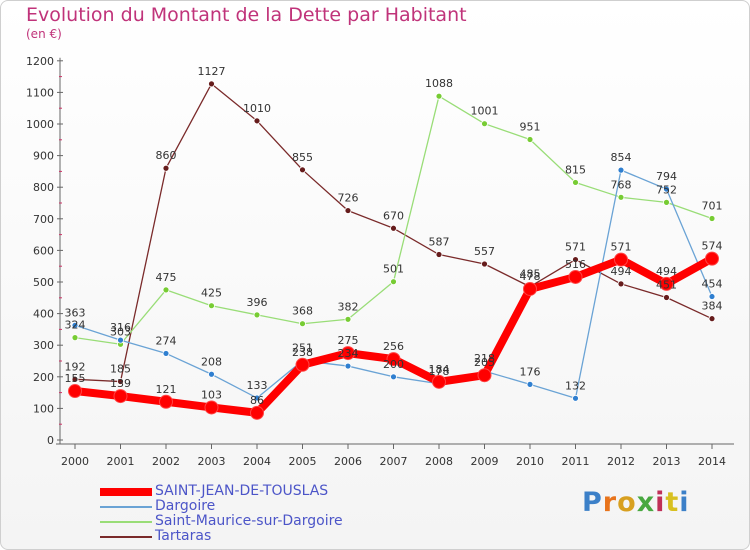 The width and height of the screenshot is (750, 550). Describe the element at coordinates (75, 325) in the screenshot. I see `data-label: 324` at that location.